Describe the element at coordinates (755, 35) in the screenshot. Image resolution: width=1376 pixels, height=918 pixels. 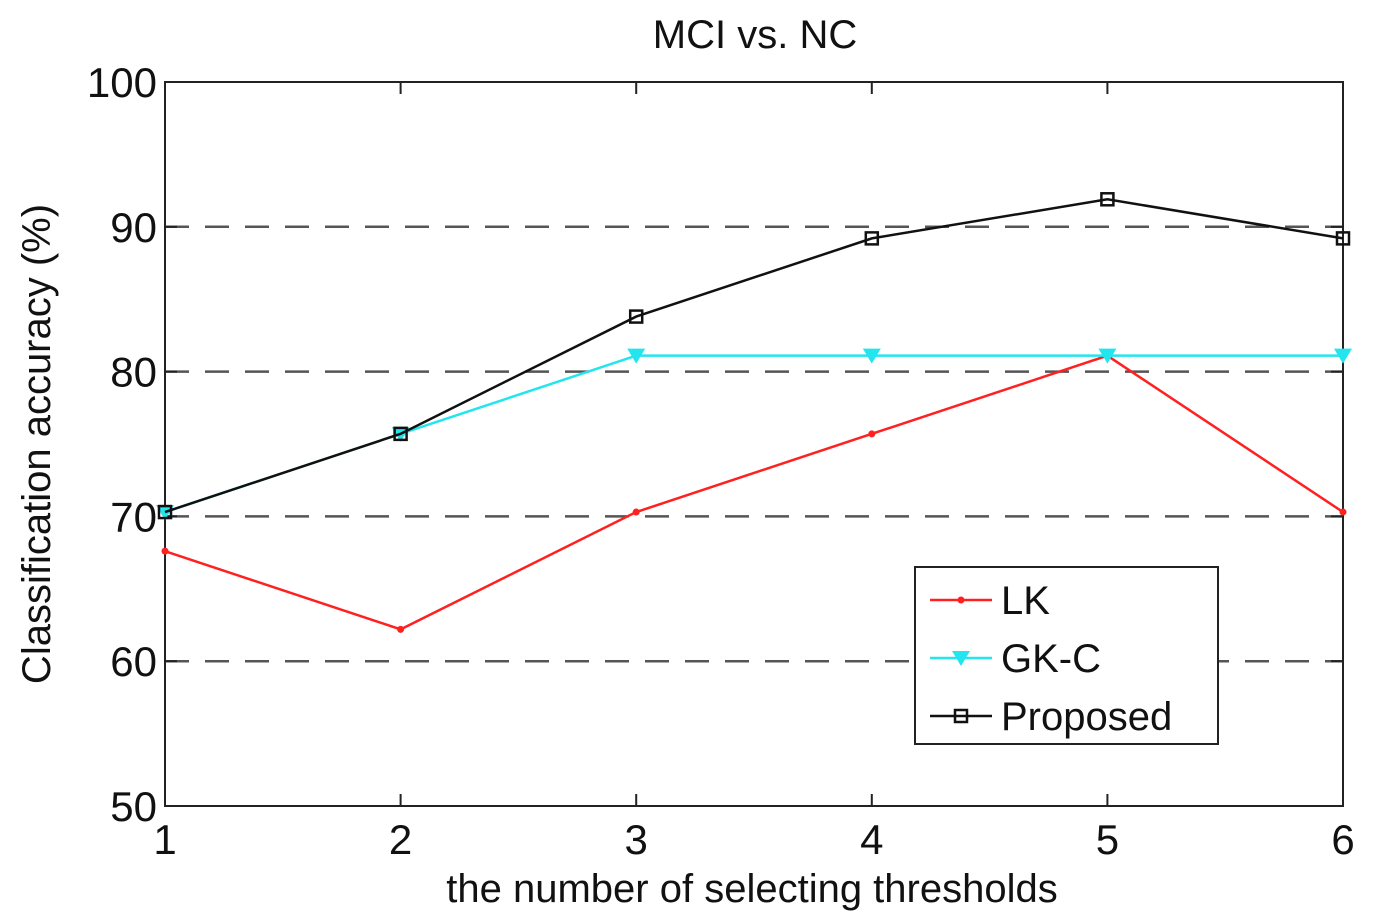
I see `chart-title: MCI vs. NC` at that location.